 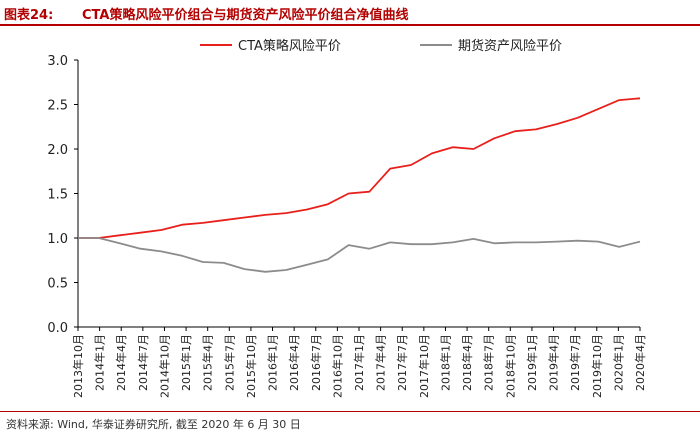 What do you see at coordinates (143, 362) in the screenshot?
I see `x-tick-label: 2014年7月` at bounding box center [143, 362].